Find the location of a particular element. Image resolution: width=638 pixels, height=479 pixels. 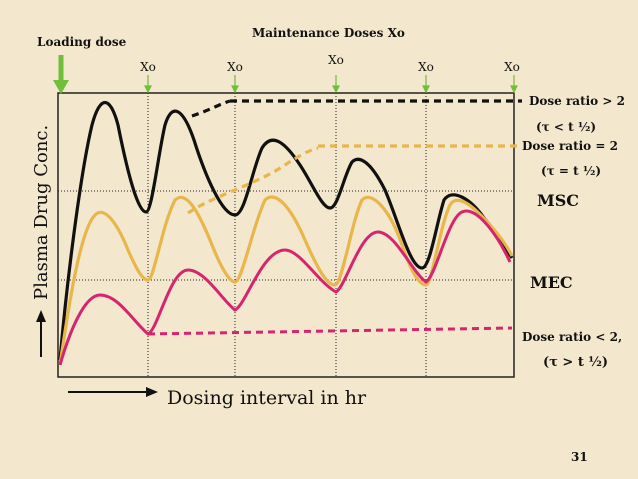

loading-dose-label: Loading dose is located at coordinates (82, 42).